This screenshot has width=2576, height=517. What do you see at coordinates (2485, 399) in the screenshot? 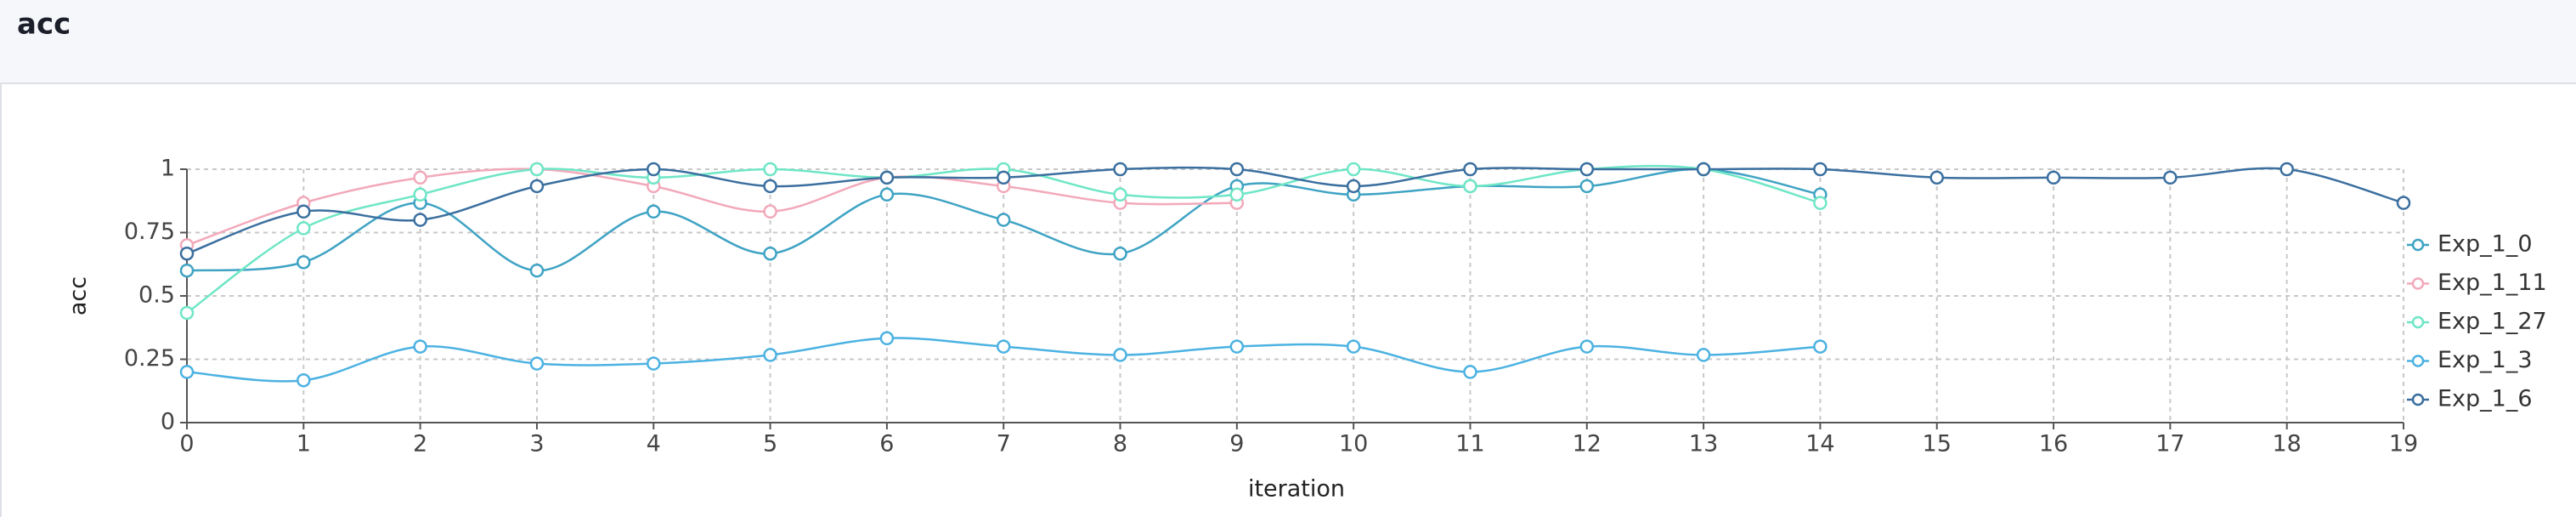
I see `legend-label: Exp_1_6` at bounding box center [2485, 399].